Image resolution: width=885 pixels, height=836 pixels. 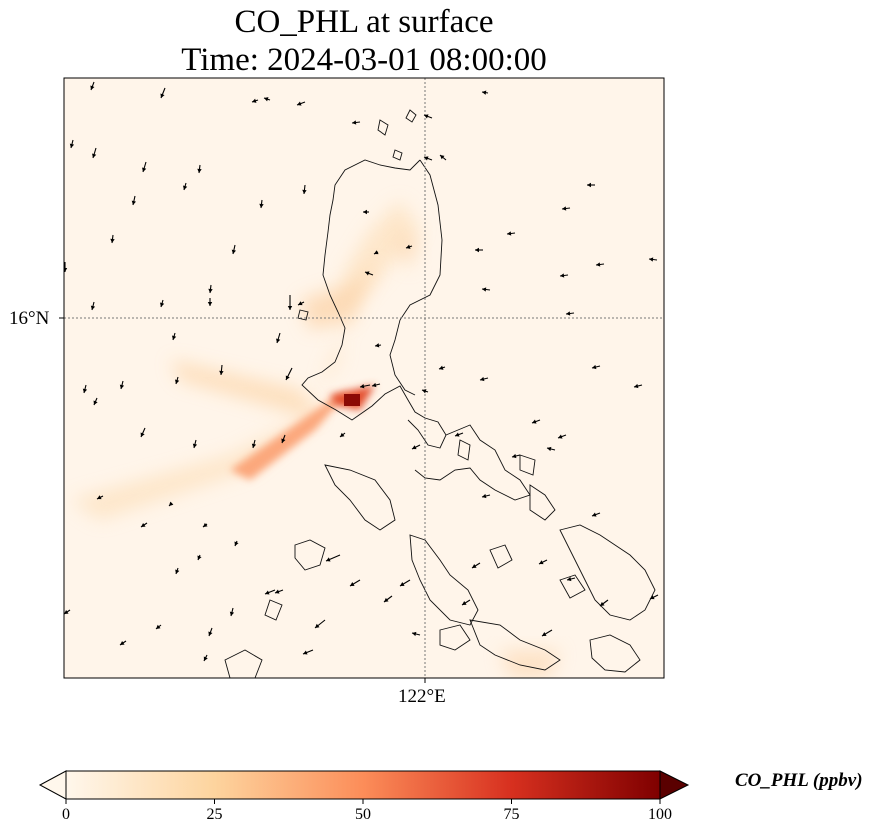 I want to click on colorbar-tick-label: 0, so click(x=66, y=814).